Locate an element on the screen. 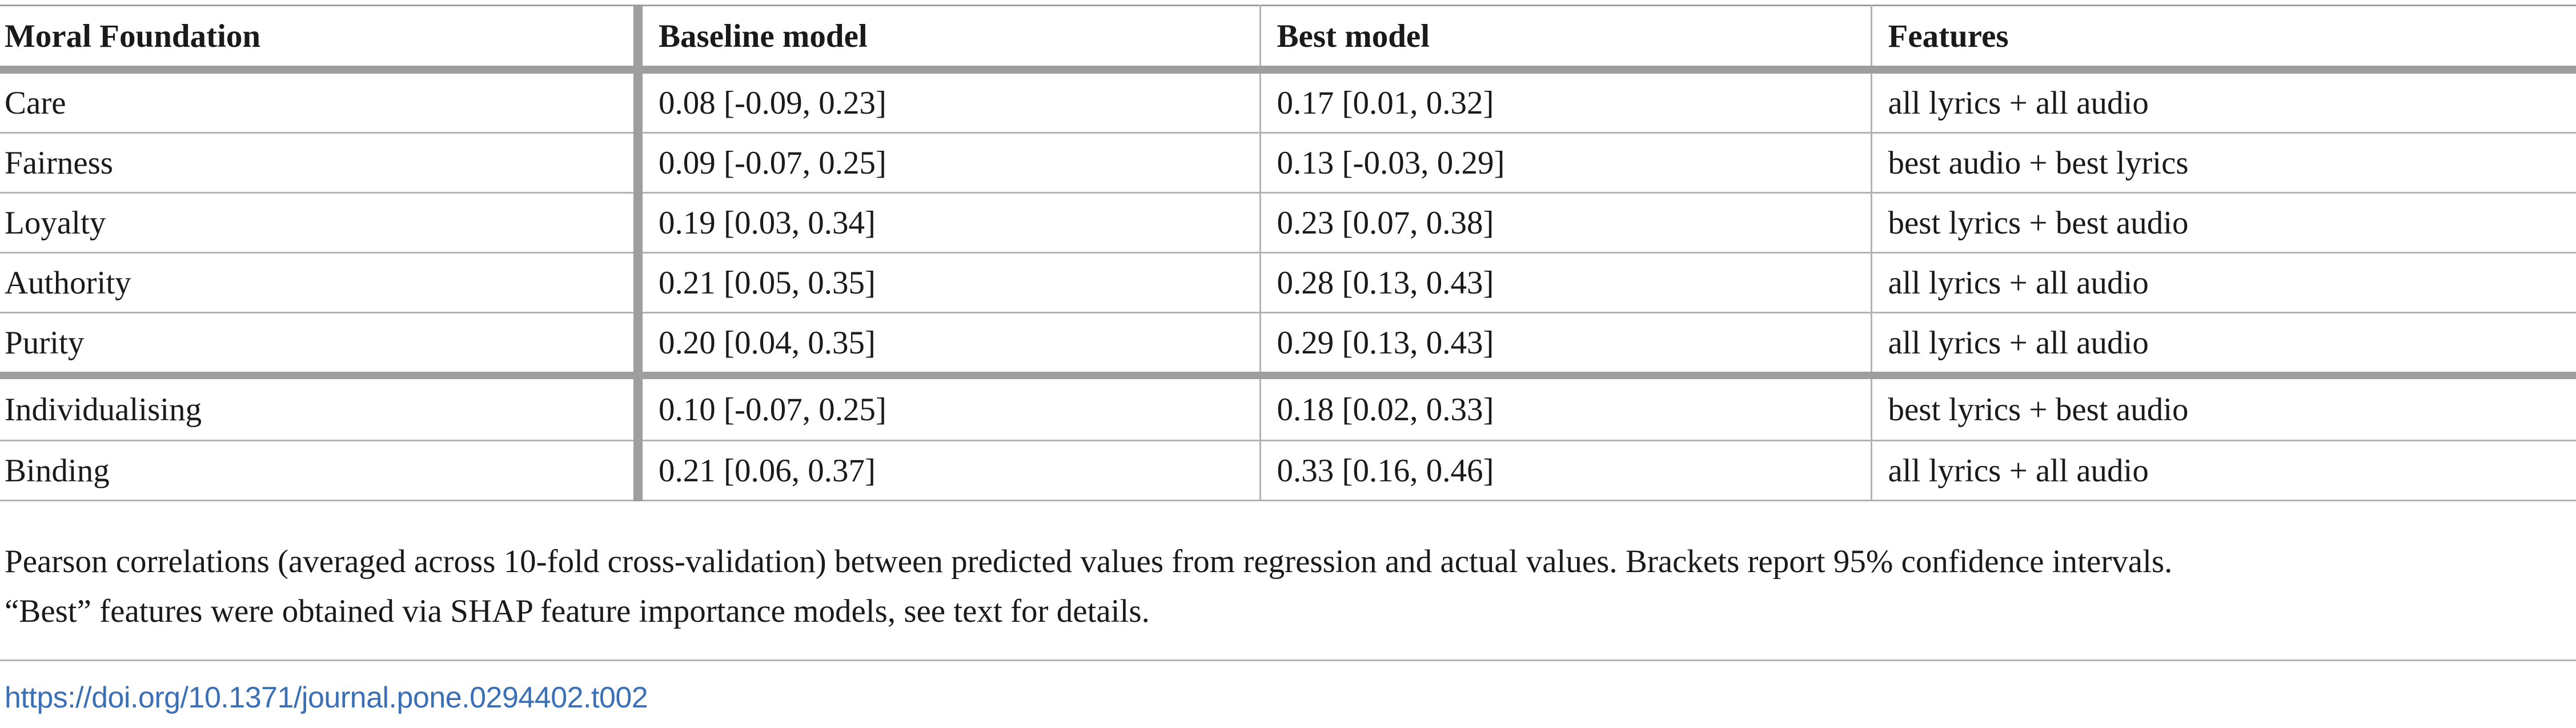 This screenshot has height=728, width=2576. doi-divider is located at coordinates (1288, 660).